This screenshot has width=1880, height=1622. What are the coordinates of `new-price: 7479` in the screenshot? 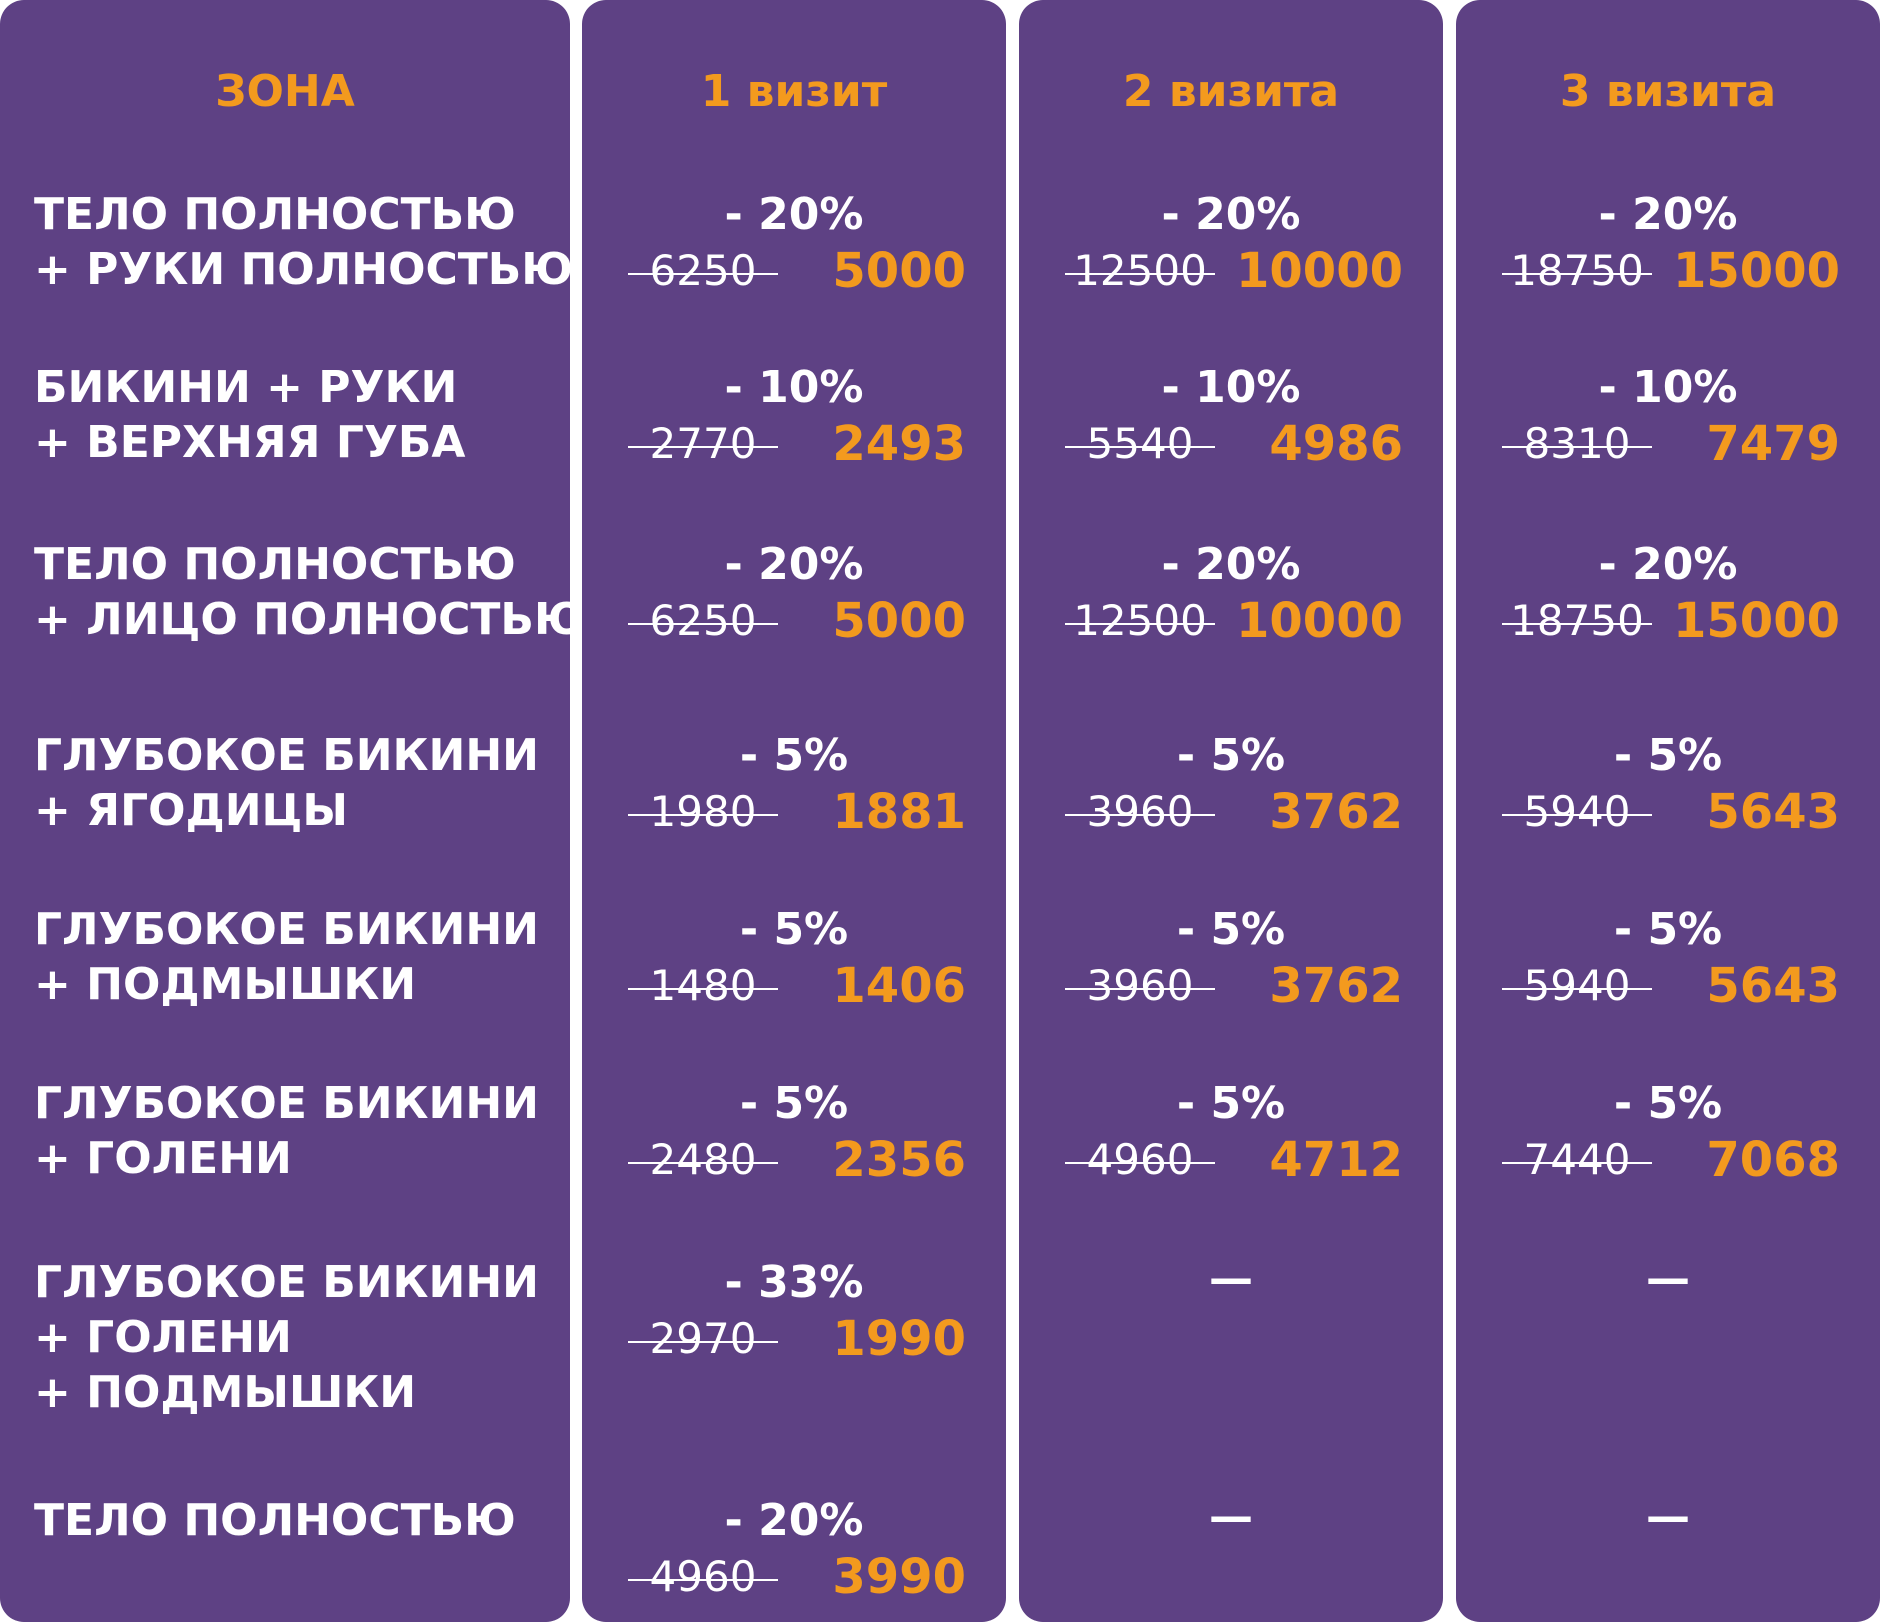 It's located at (1773, 444).